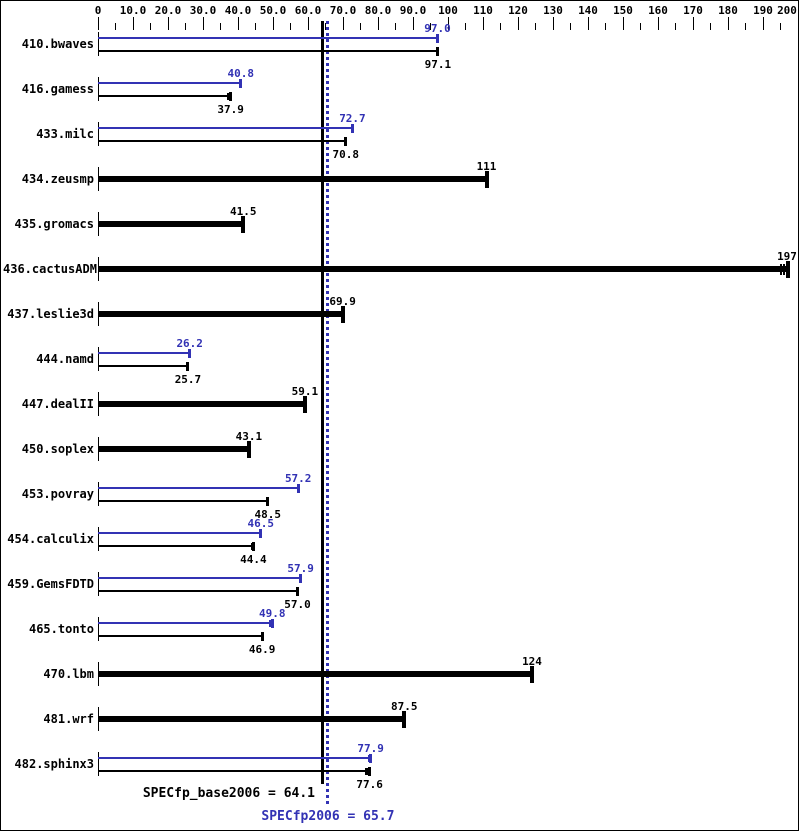  Describe the element at coordinates (328, 414) in the screenshot. I see `peak-mean-line` at that location.